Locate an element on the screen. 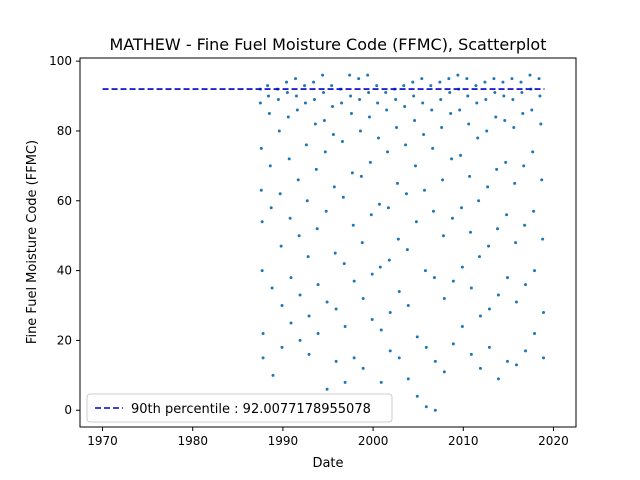 This screenshot has width=640, height=480. x-tick-label: 2020 is located at coordinates (553, 441).